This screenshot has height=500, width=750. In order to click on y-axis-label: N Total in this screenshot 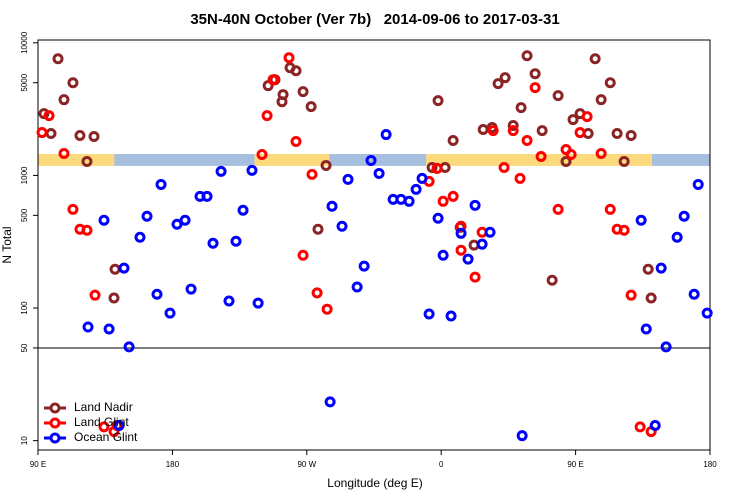, I will do `click(7, 244)`.